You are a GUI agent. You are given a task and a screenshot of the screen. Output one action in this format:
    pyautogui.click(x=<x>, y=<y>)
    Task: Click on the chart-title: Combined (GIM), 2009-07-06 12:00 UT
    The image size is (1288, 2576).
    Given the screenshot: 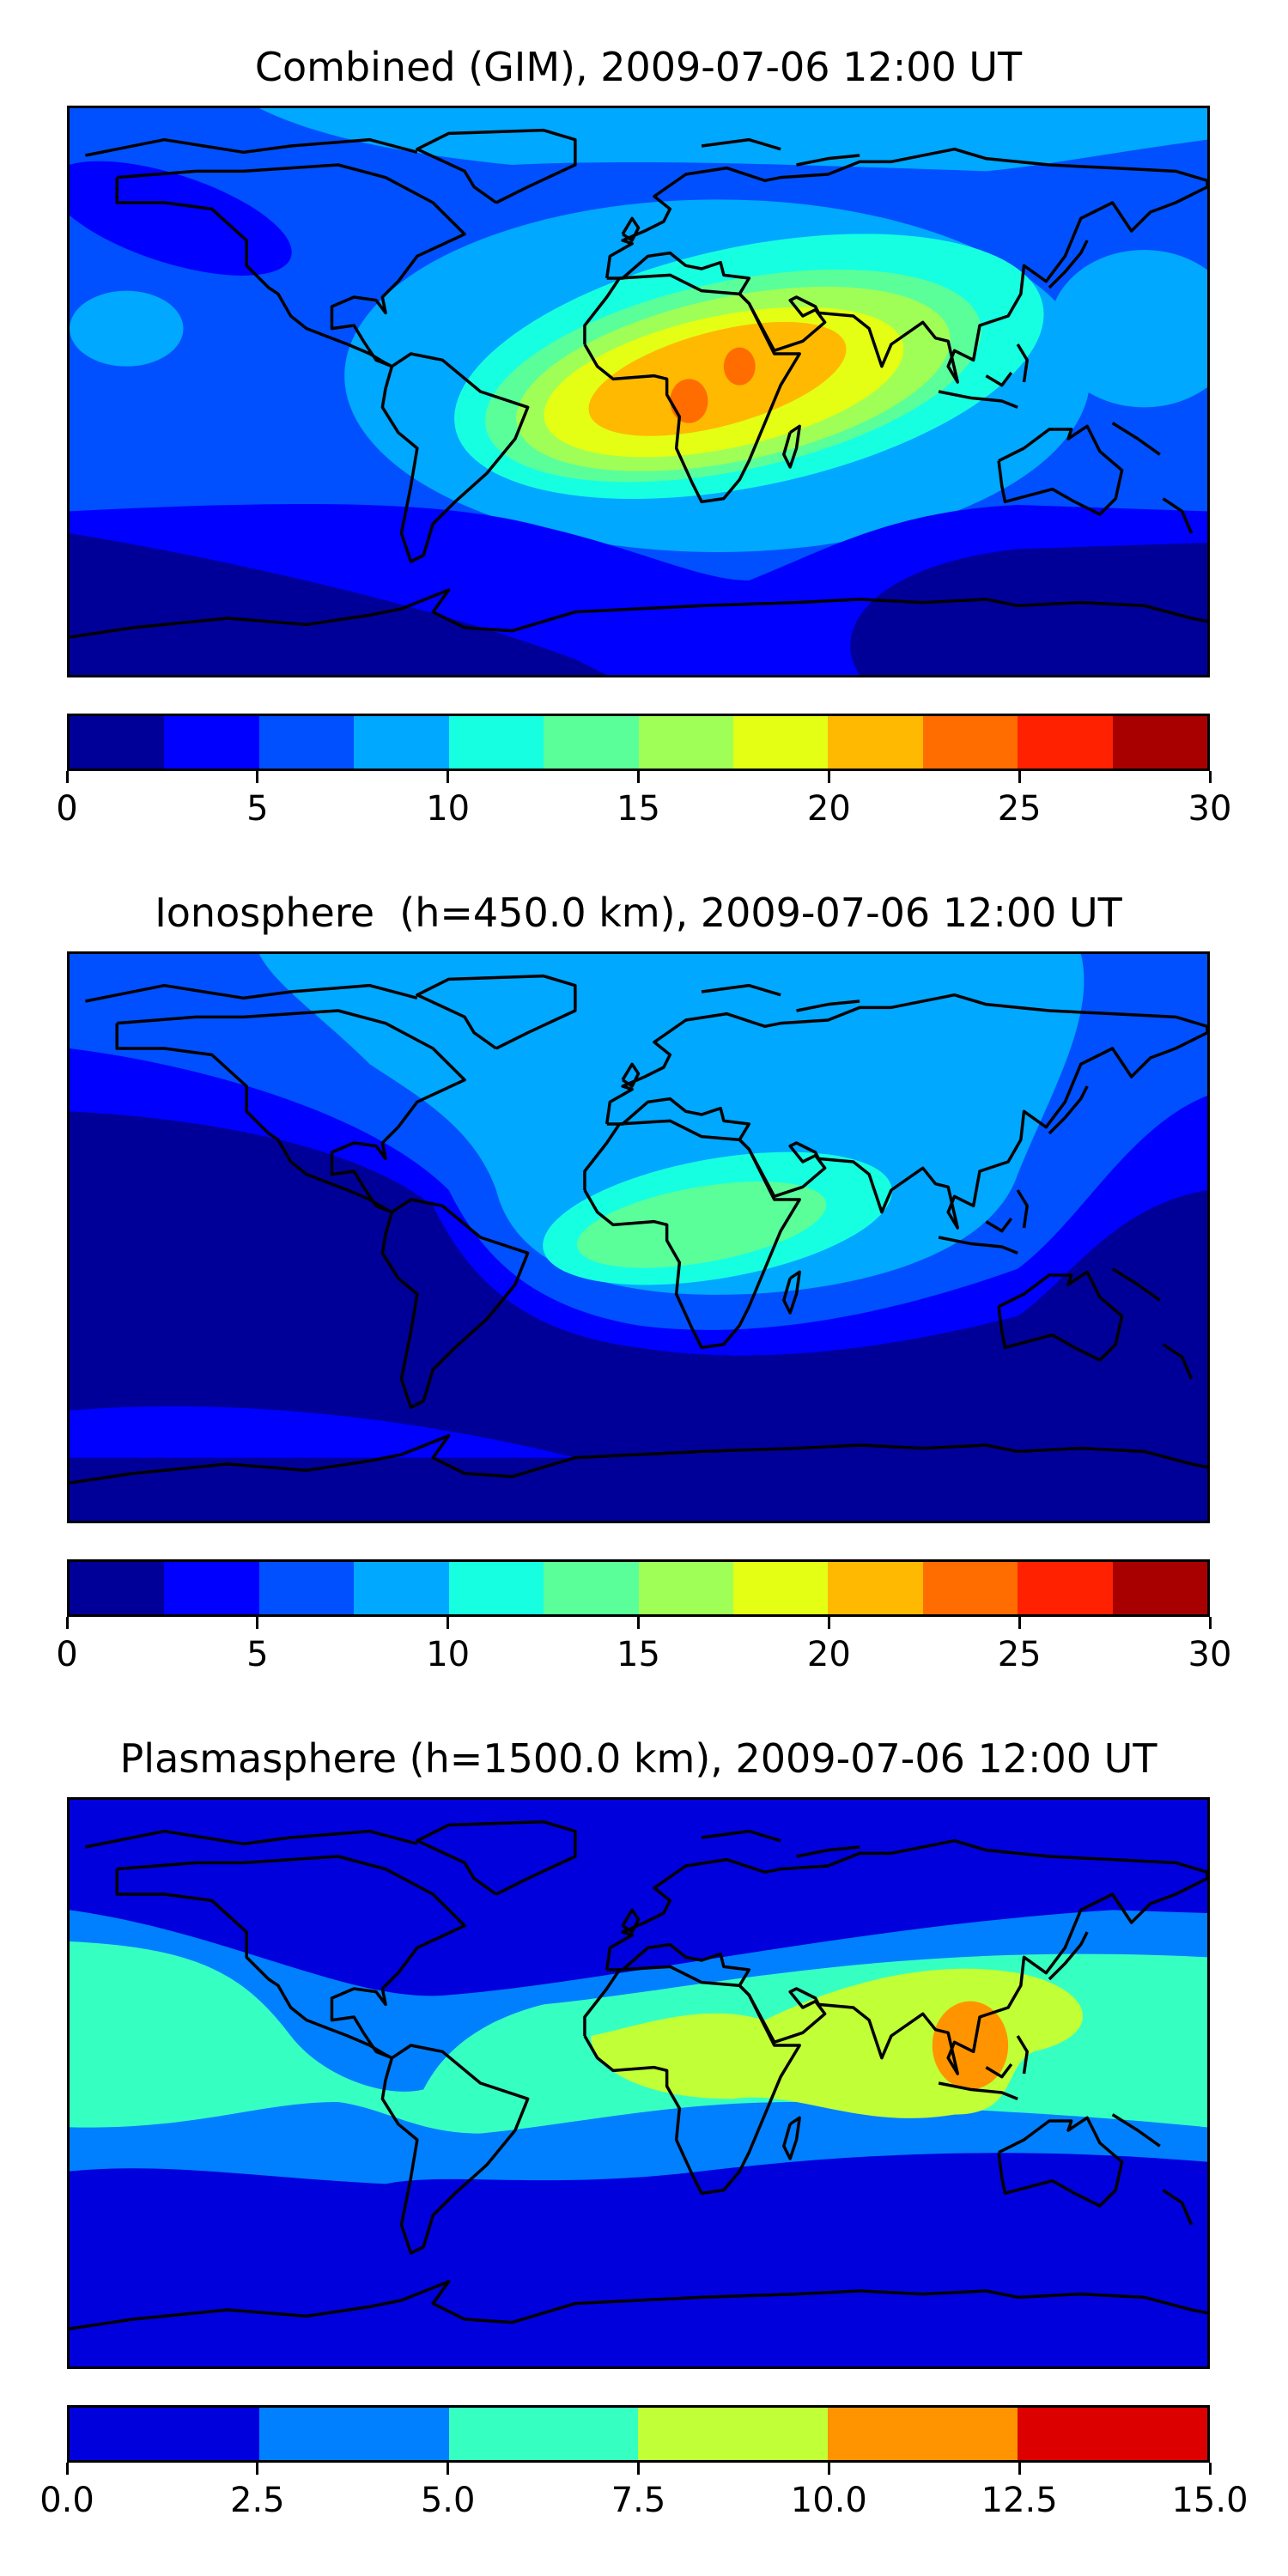 What is the action you would take?
    pyautogui.click(x=638, y=67)
    